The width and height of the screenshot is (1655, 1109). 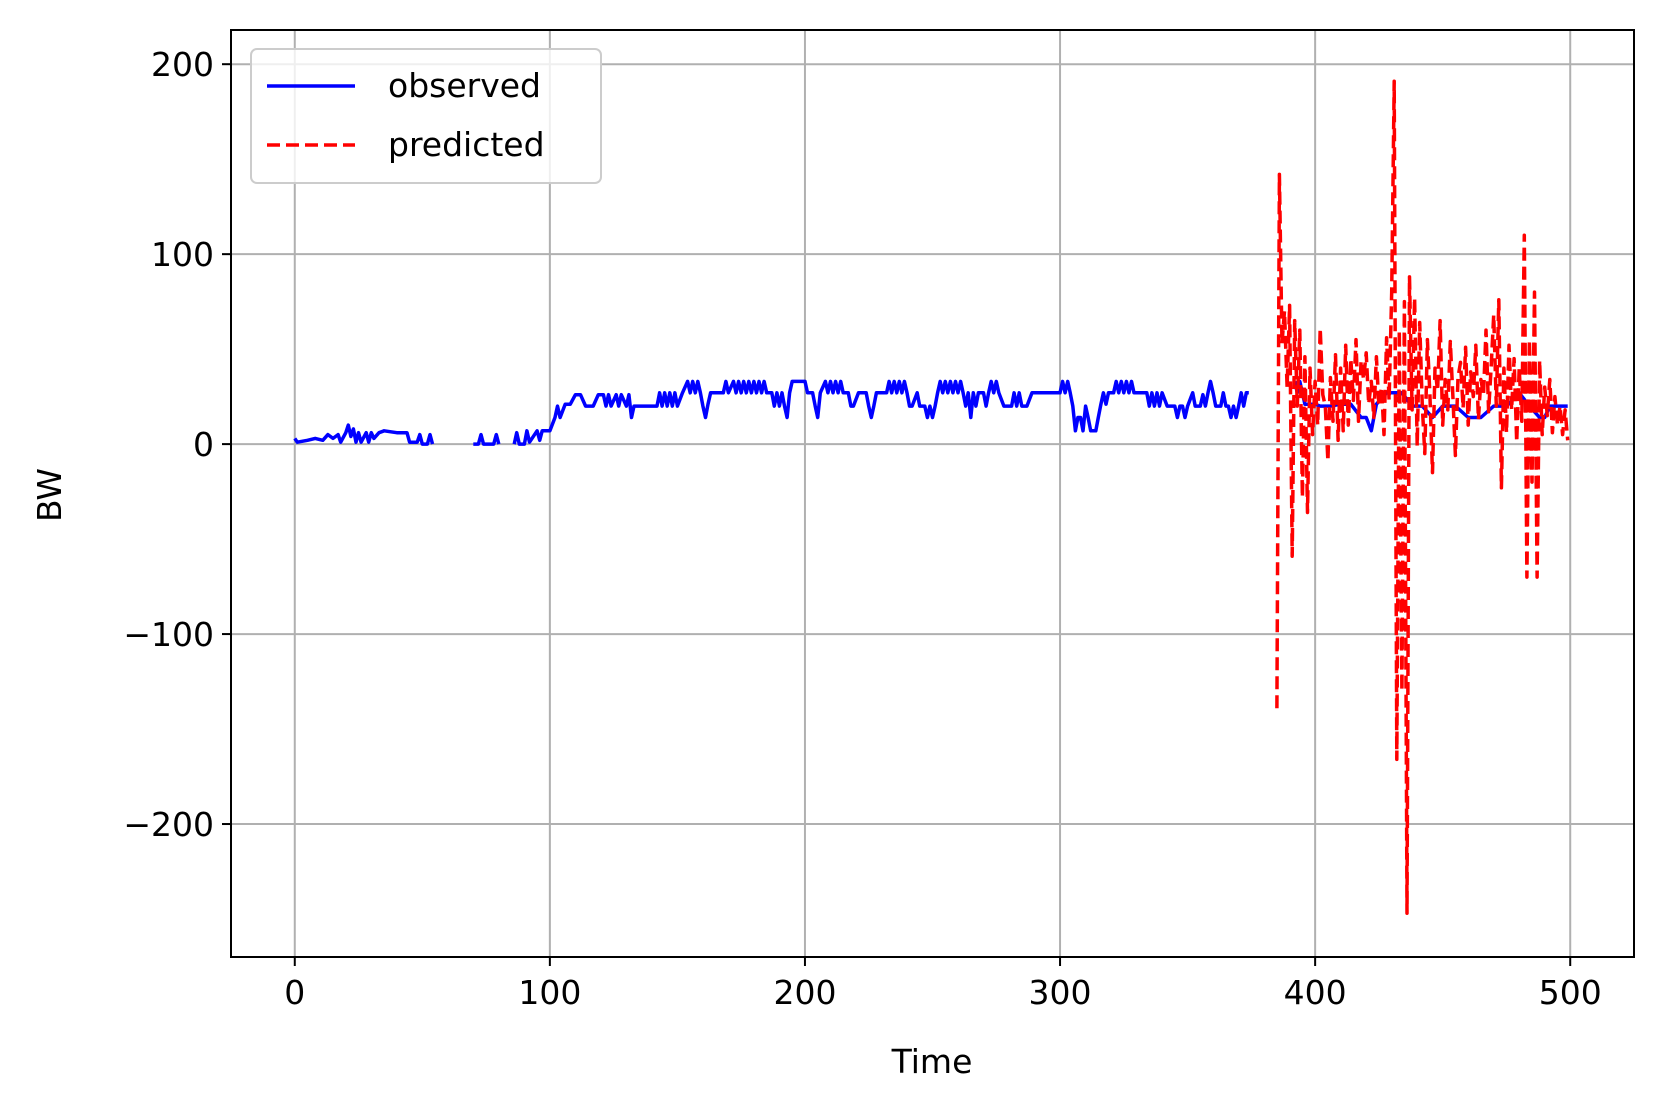 I want to click on y-tick-label: −200, so click(x=168, y=824).